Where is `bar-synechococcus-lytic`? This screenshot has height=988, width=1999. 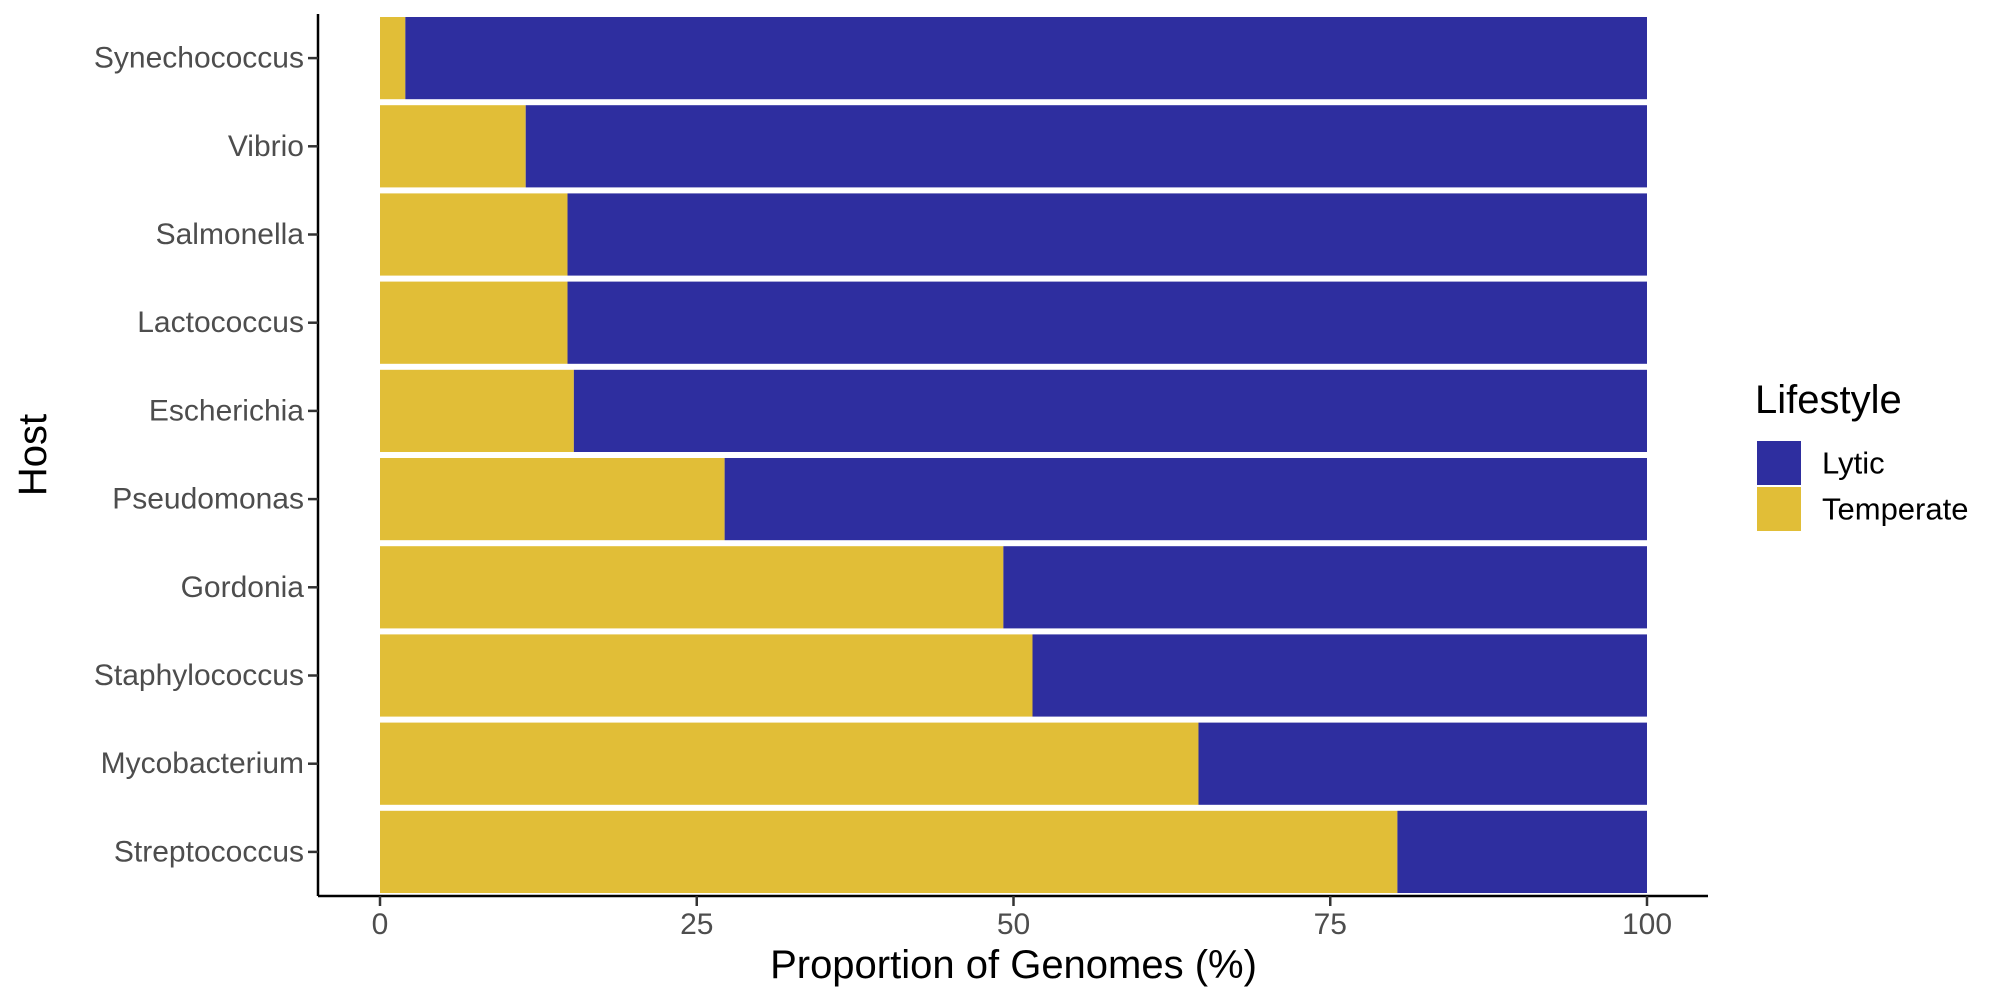 bar-synechococcus-lytic is located at coordinates (1026, 58).